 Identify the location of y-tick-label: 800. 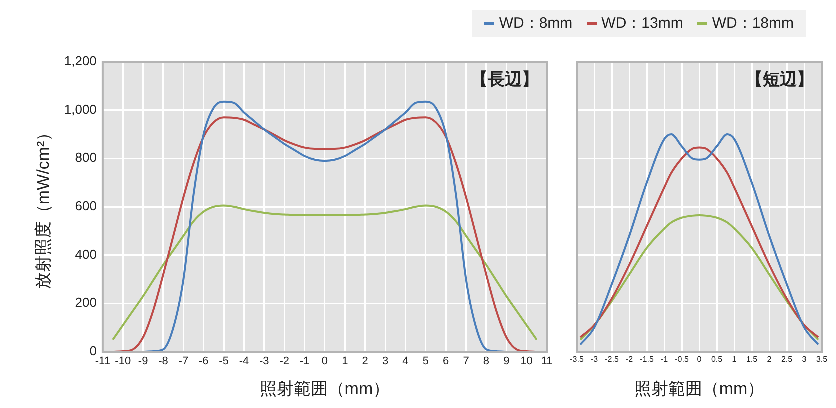
(86, 158).